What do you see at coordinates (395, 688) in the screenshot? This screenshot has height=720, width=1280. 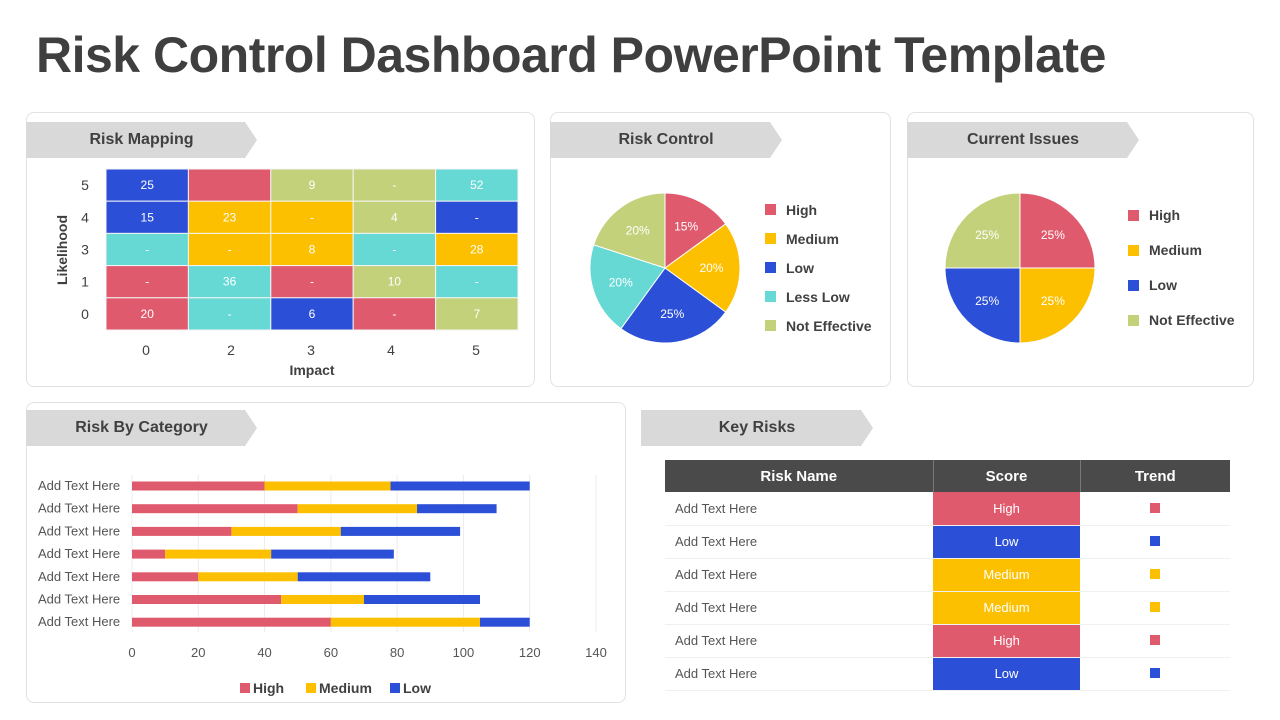 I see `legend-swatch-low` at bounding box center [395, 688].